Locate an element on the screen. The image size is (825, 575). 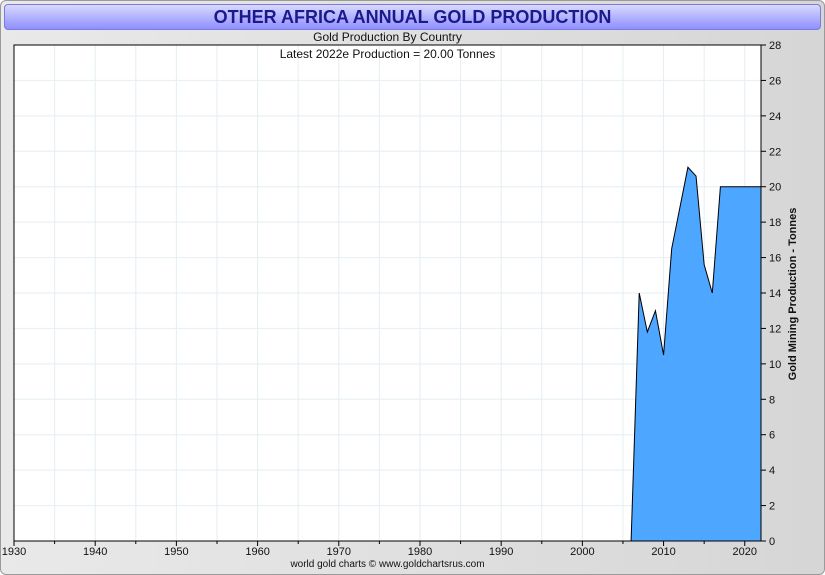
x-tick-label: 1930 is located at coordinates (14, 552).